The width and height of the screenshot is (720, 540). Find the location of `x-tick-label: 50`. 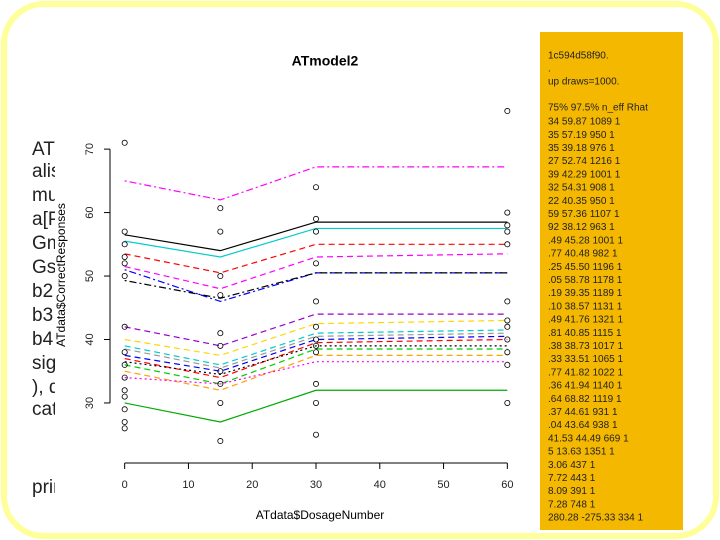

x-tick-label: 50 is located at coordinates (443, 485).